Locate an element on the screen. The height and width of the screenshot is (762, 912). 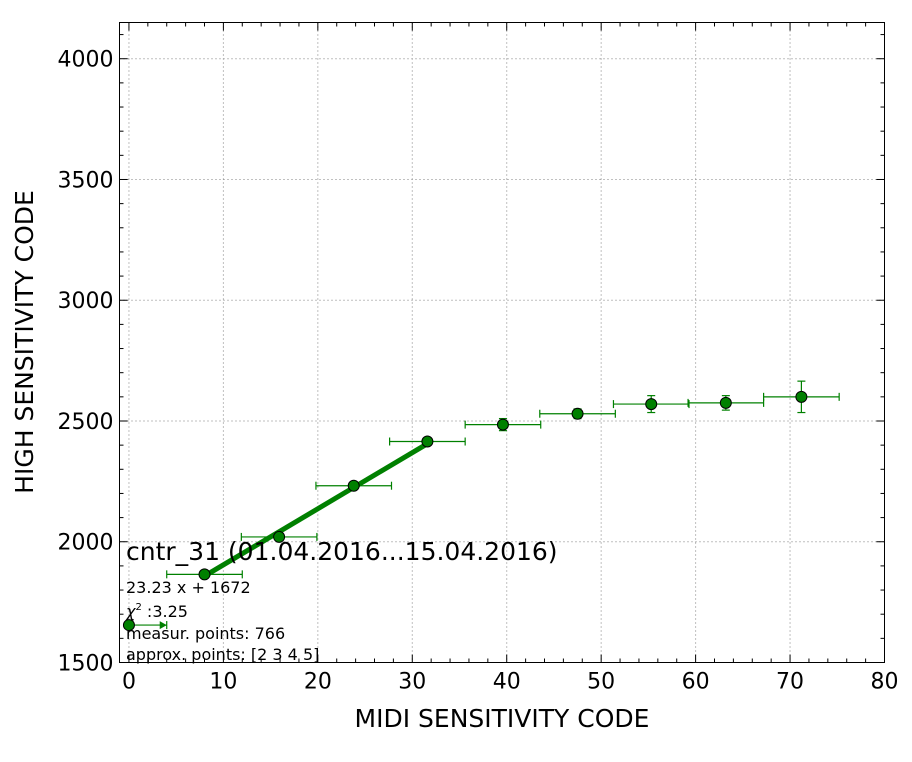
fit-line-group is located at coordinates (316, 510).